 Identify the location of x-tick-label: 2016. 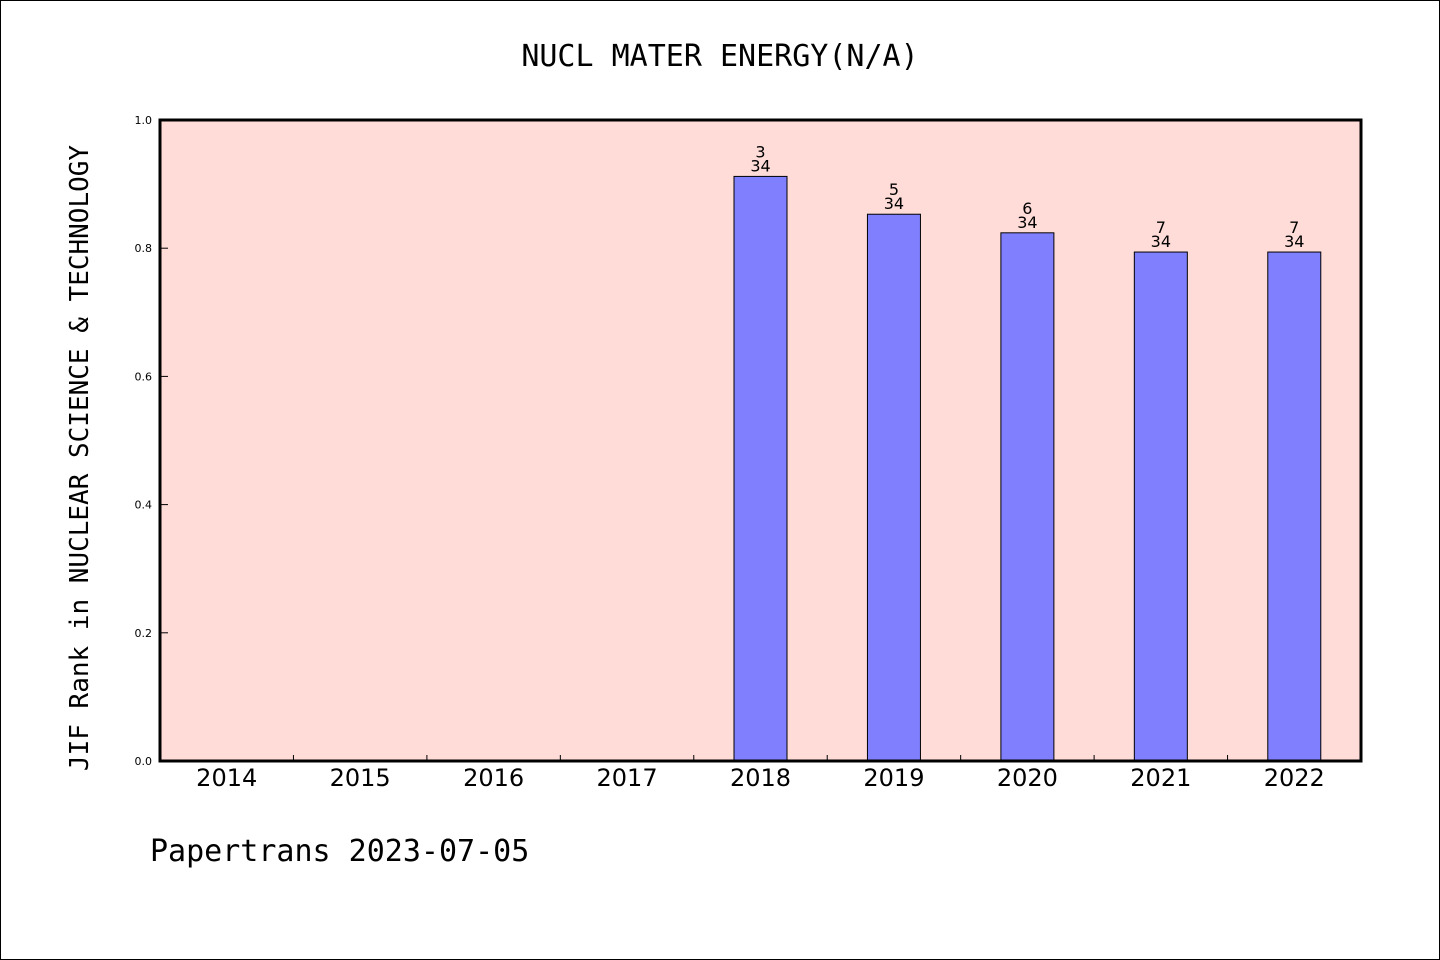
(493, 778).